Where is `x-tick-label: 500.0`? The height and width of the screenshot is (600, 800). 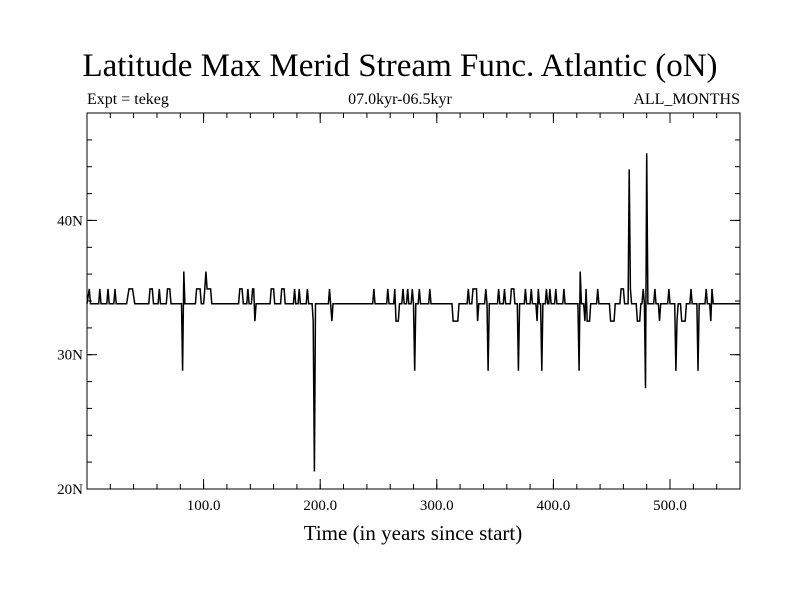
x-tick-label: 500.0 is located at coordinates (670, 506).